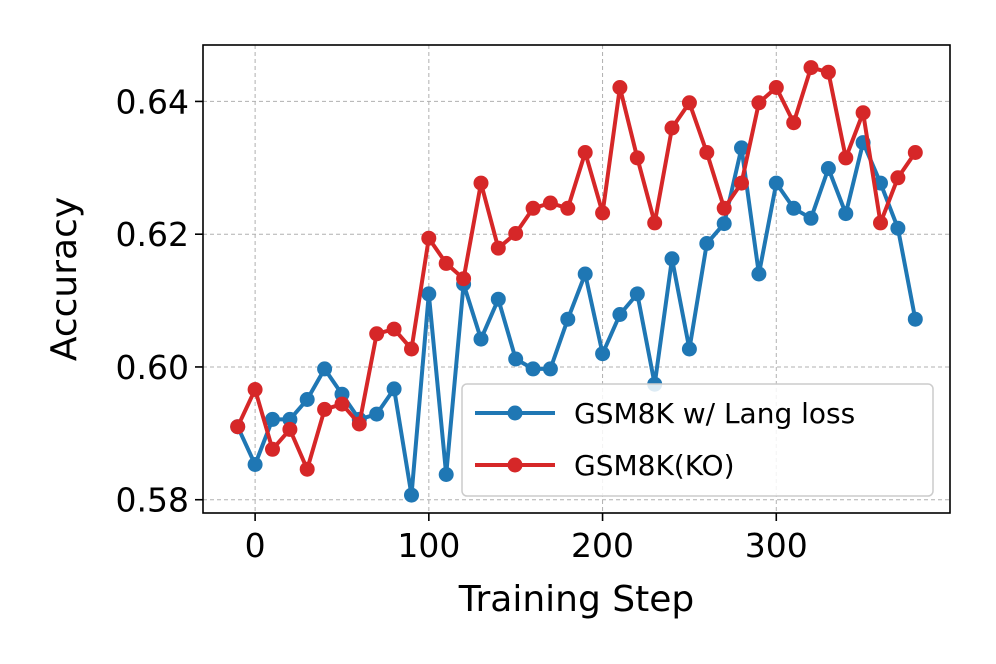  What do you see at coordinates (576, 599) in the screenshot?
I see `x-axis-title: Training Step` at bounding box center [576, 599].